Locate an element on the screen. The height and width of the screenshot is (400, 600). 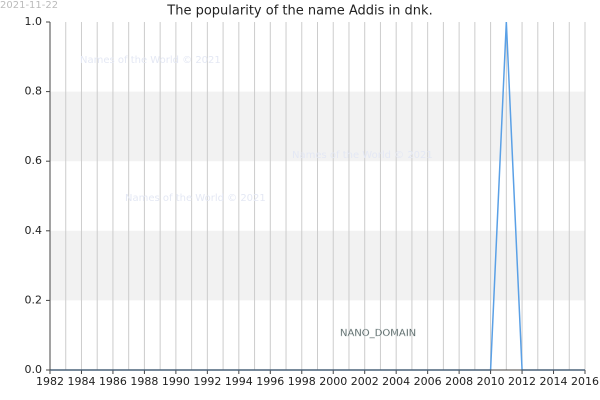
x-tick-label: 2016 is located at coordinates (585, 381).